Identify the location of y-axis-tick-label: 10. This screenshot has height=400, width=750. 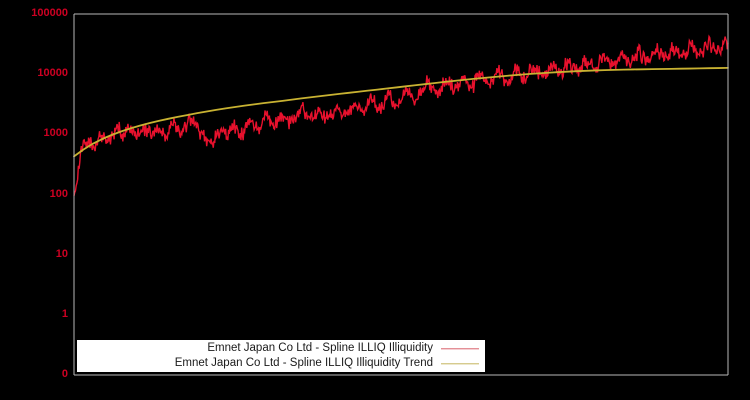
(61, 253).